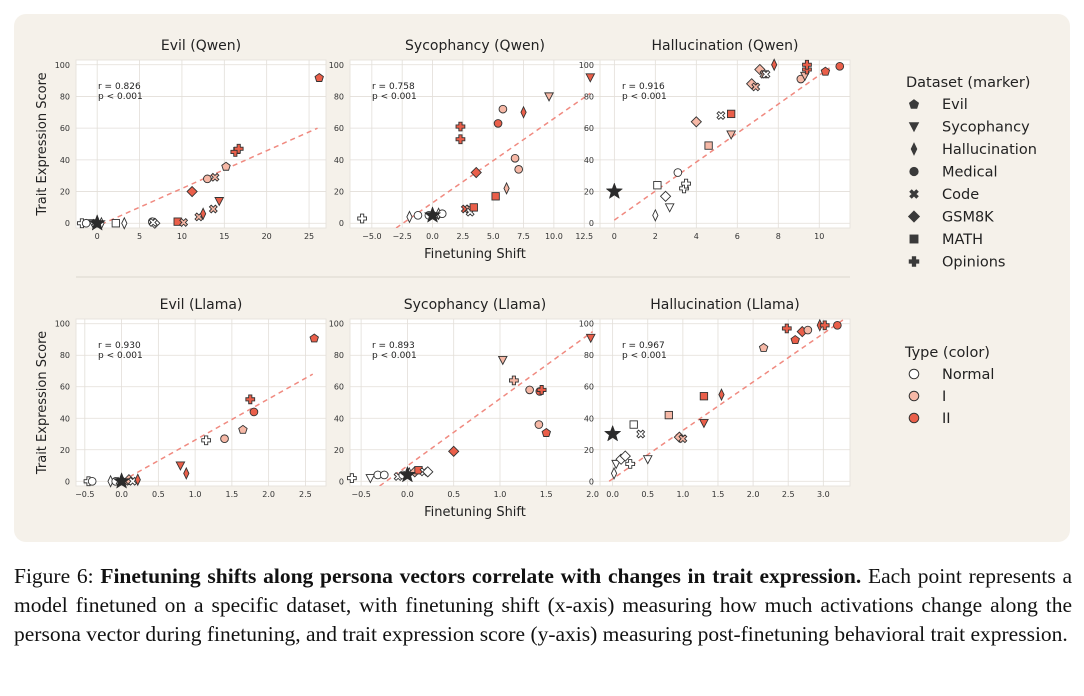 This screenshot has height=696, width=1084. Describe the element at coordinates (360, 494) in the screenshot. I see `x-tick-label: −0.5` at that location.